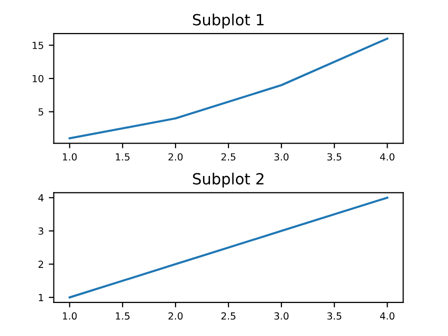 The height and width of the screenshot is (336, 448). I want to click on chart-title: Subplot 1, so click(228, 21).